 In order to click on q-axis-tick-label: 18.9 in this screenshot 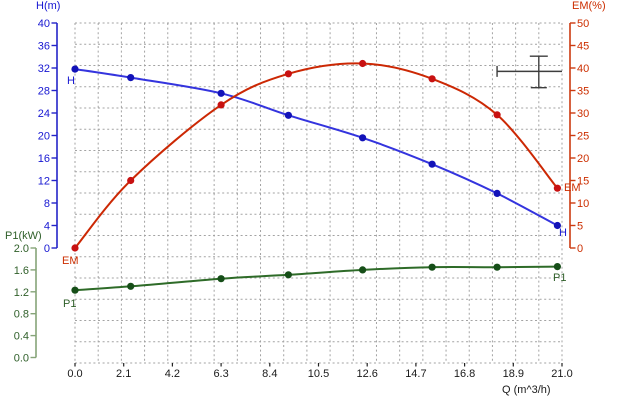, I will do `click(513, 374)`.